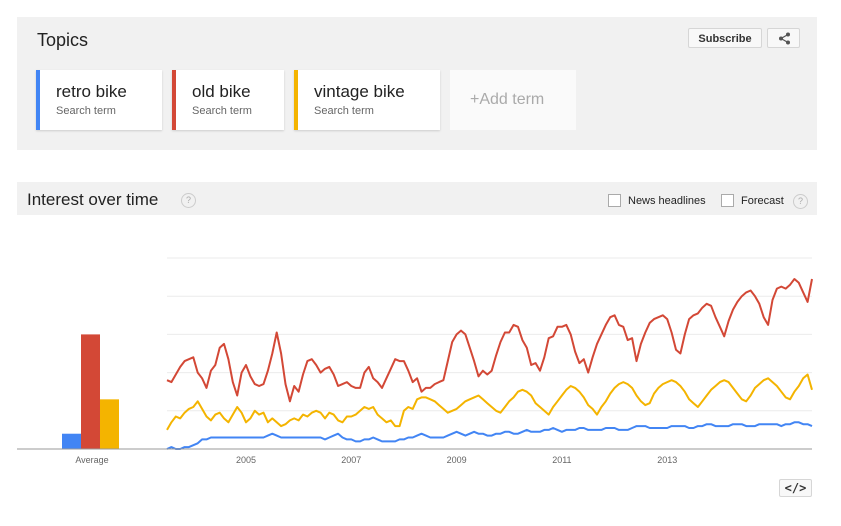  I want to click on add-term-button: +Add term, so click(513, 100).